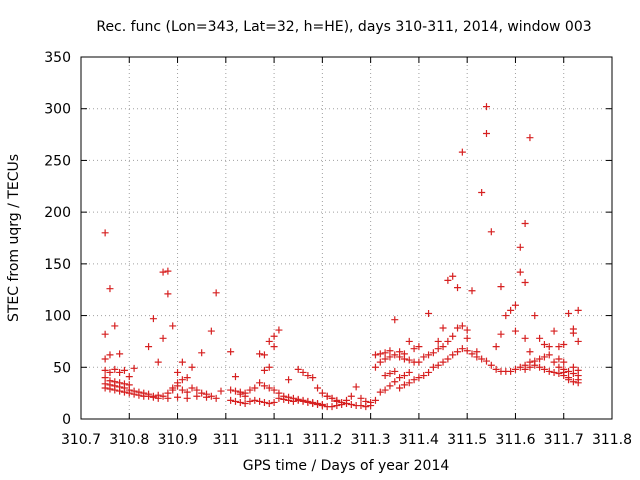  Describe the element at coordinates (62, 368) in the screenshot. I see `y-tick-label: 50` at that location.